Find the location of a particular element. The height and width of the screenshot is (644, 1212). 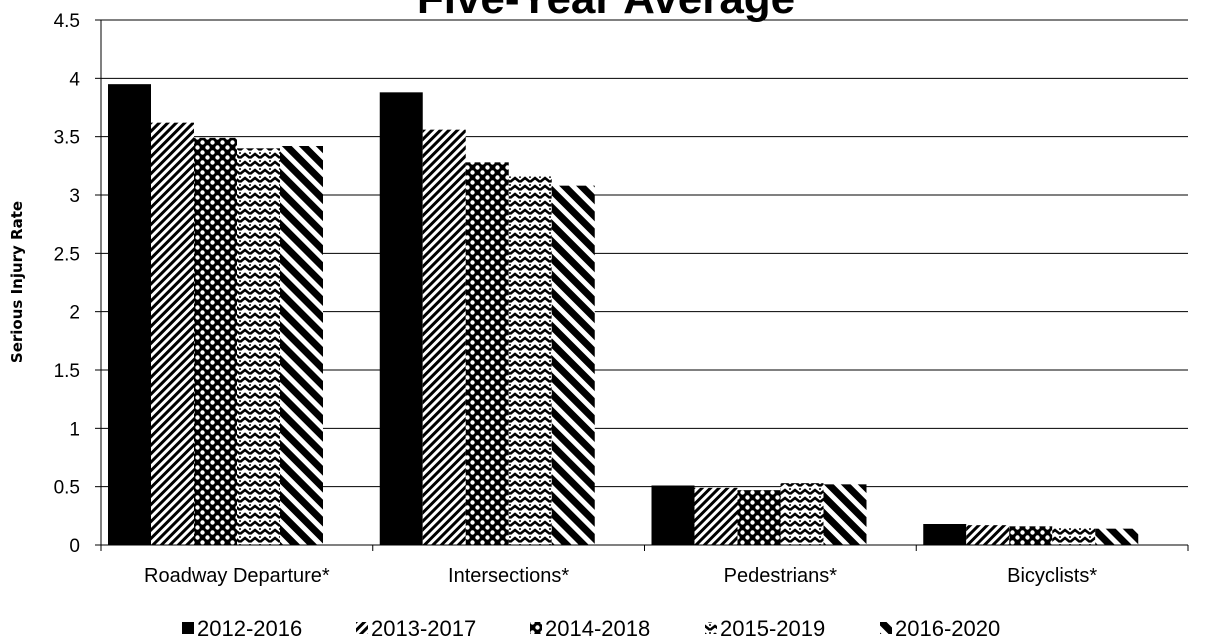

category-label: Pedestrians* is located at coordinates (781, 576).